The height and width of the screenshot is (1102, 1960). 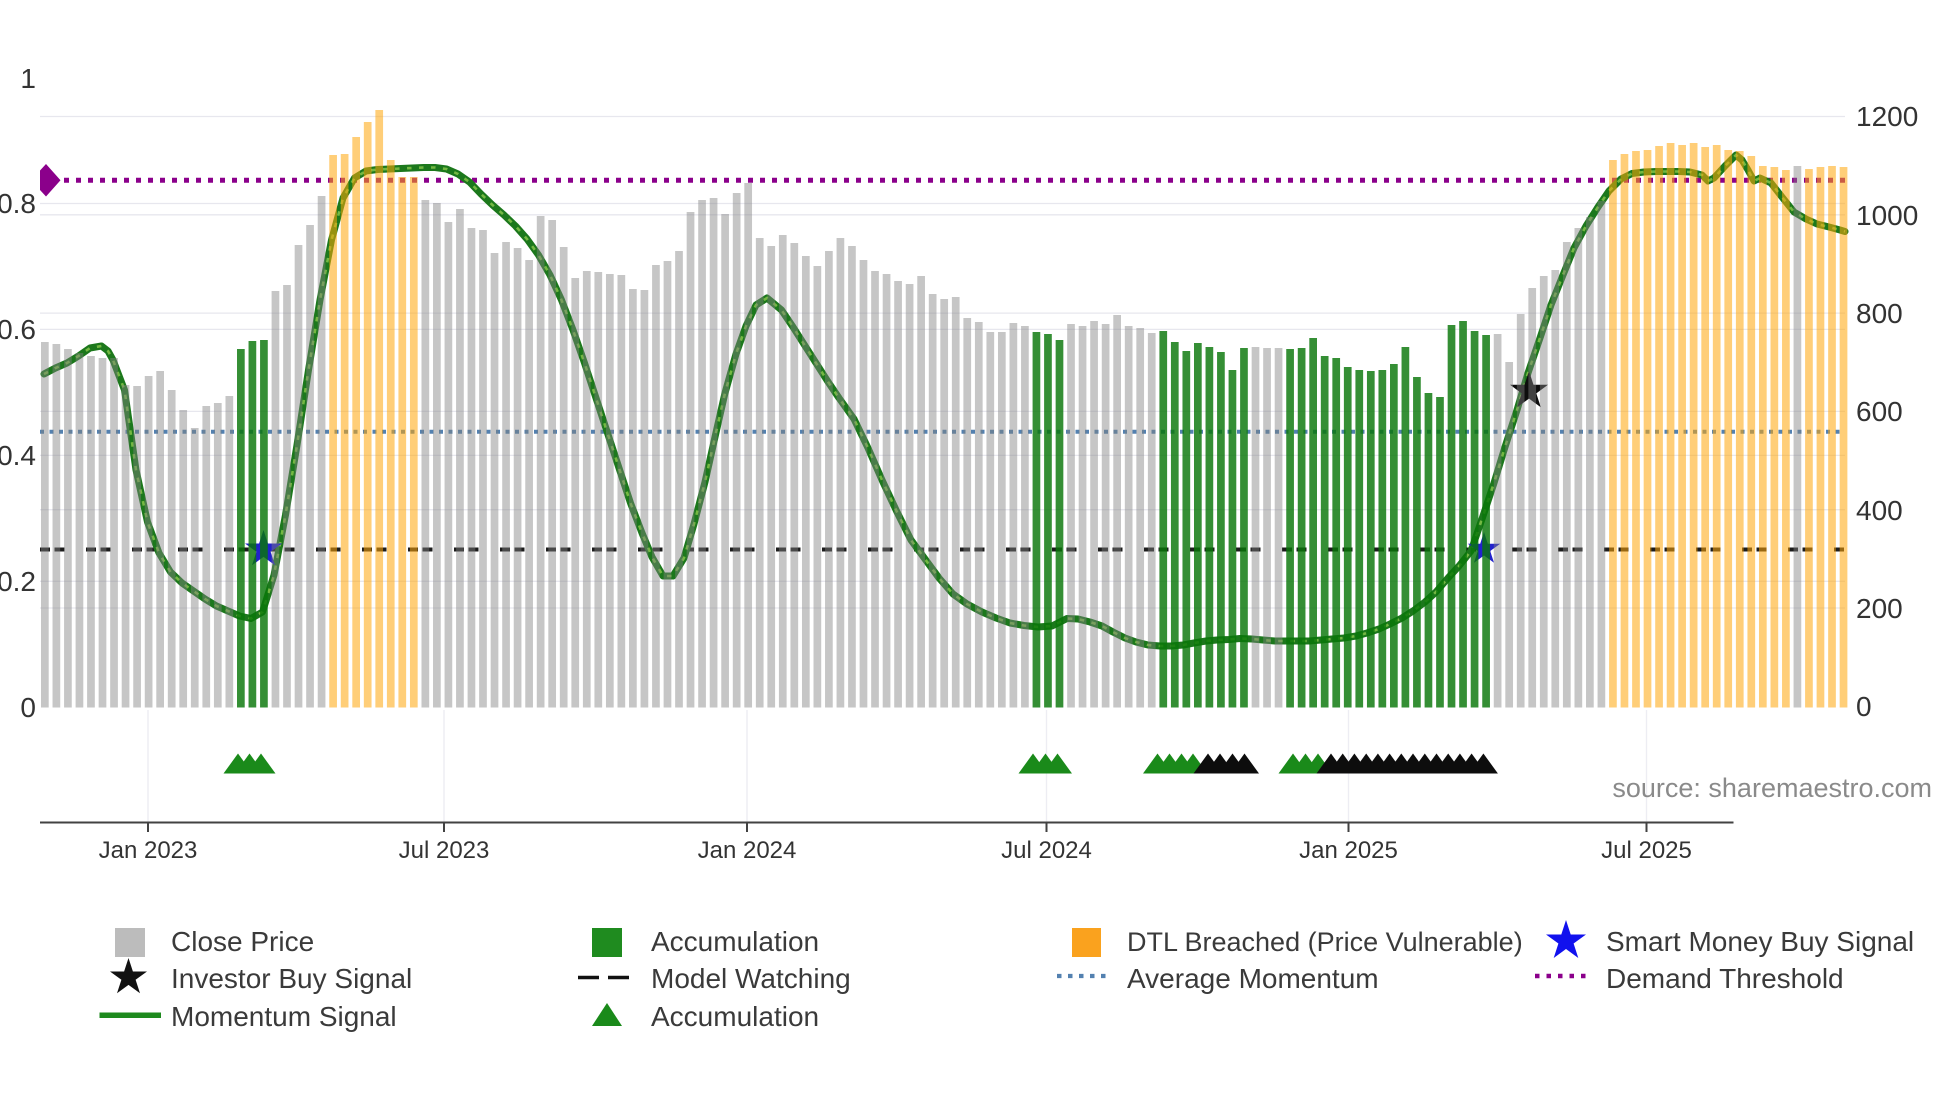 What do you see at coordinates (1253, 978) in the screenshot?
I see `svg-text: Average Momentum` at bounding box center [1253, 978].